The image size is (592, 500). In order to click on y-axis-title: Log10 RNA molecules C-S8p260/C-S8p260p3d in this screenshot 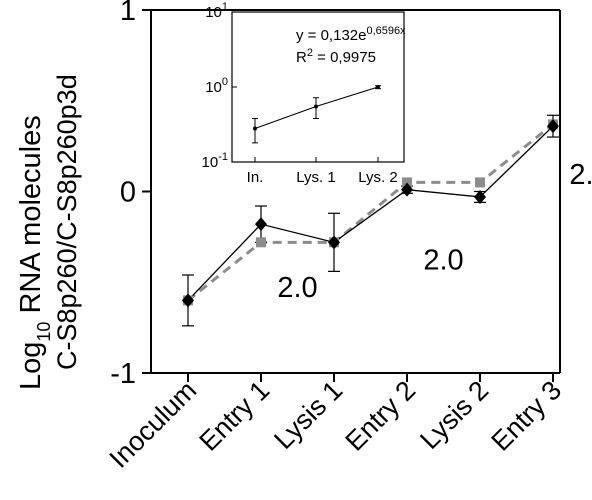, I will do `click(48, 232)`.